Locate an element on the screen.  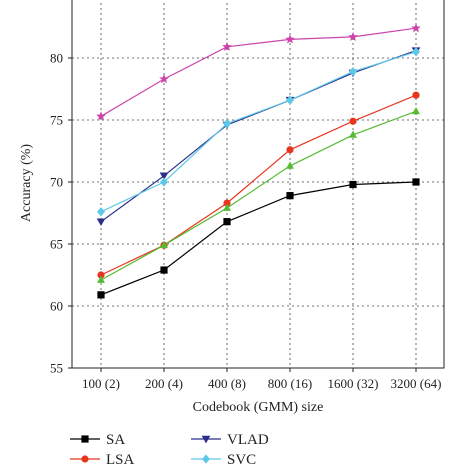
x-tick-label: 800 (16) is located at coordinates (290, 383).